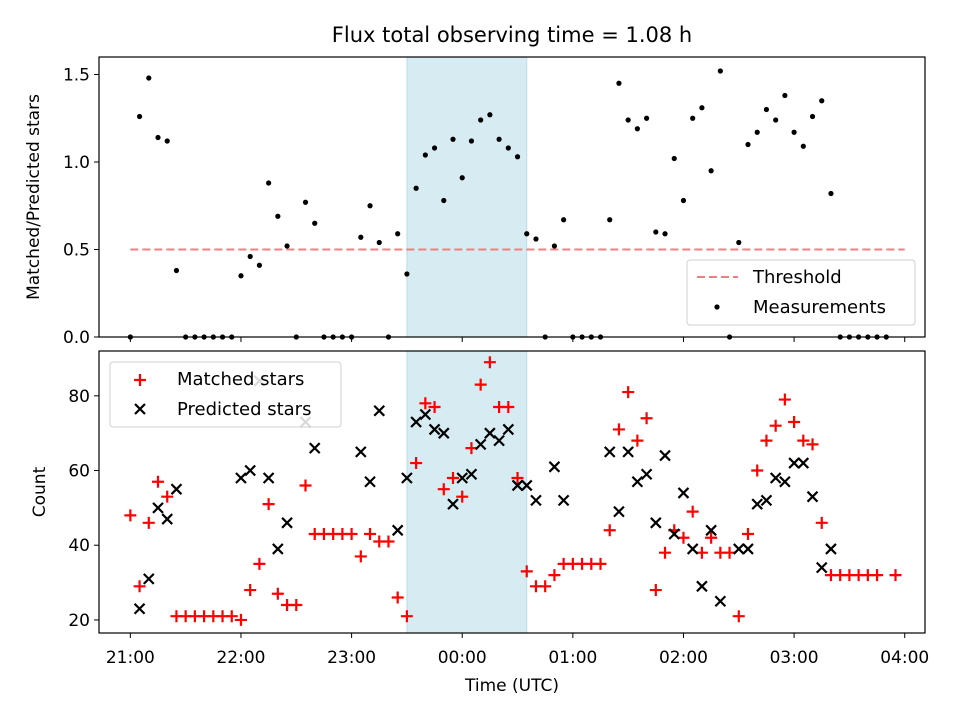  I want to click on count-legend-box, so click(225, 394).